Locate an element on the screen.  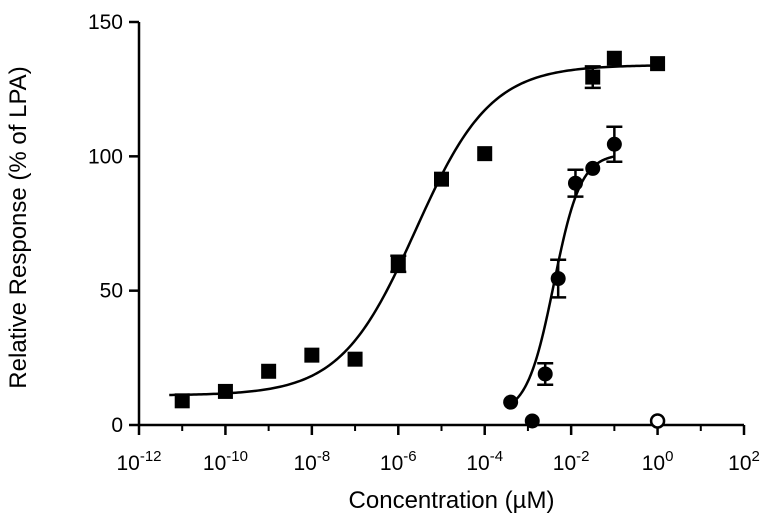
y-tick-label: 50 is located at coordinates (111, 291).